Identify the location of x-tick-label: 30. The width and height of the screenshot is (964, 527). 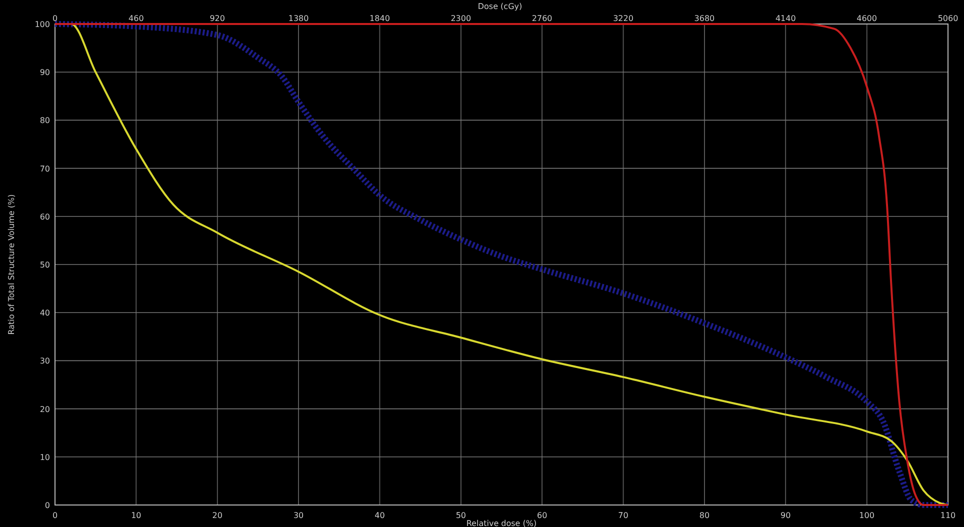
(298, 515).